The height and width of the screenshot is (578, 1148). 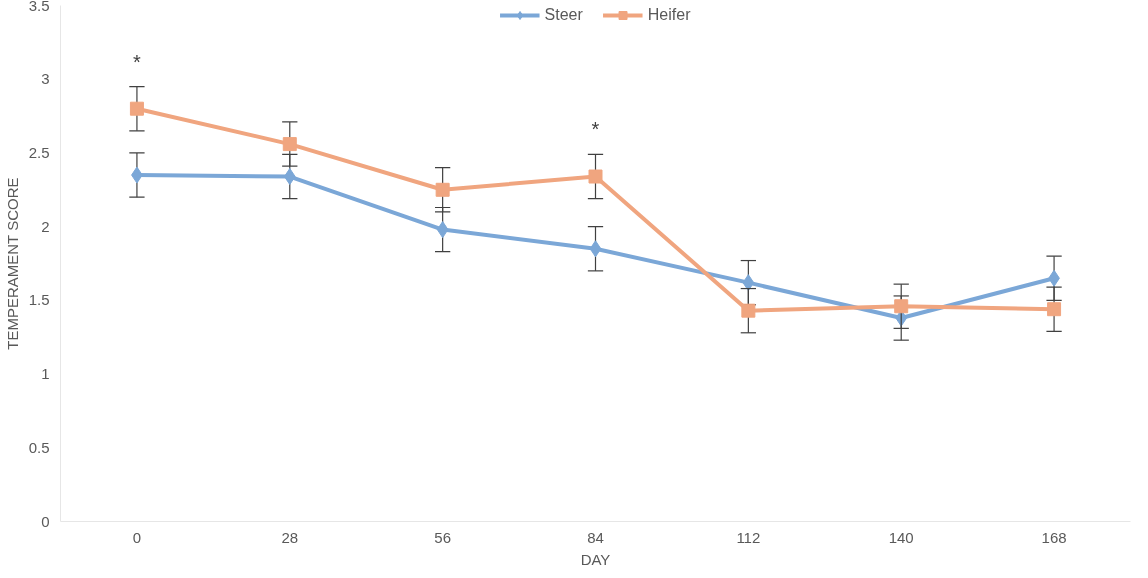 I want to click on legend-label: Heifer, so click(x=669, y=15).